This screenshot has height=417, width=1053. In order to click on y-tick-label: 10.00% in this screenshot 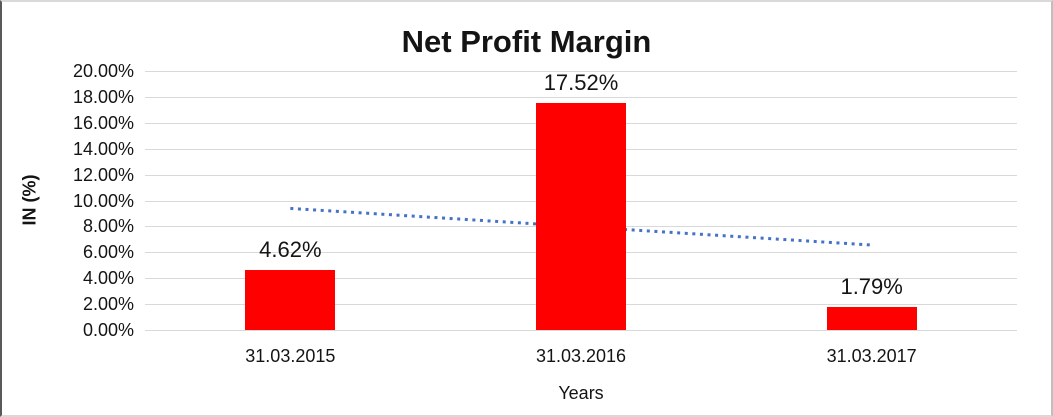, I will do `click(103, 200)`.